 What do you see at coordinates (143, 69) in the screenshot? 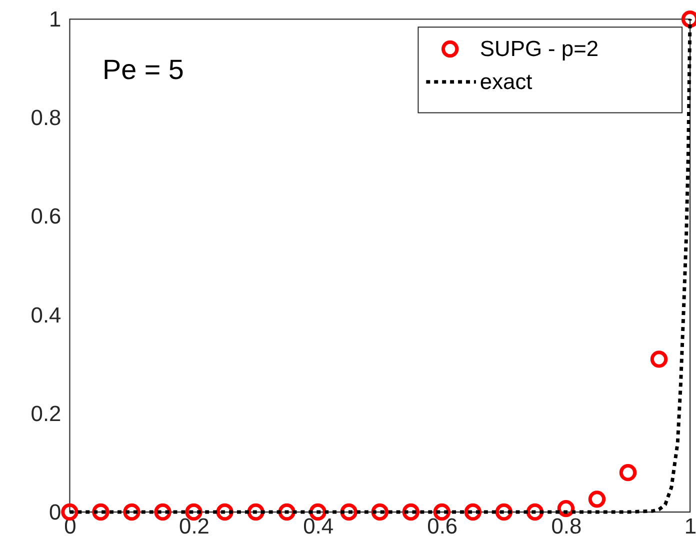
I see `annotation: Pe = 5` at bounding box center [143, 69].